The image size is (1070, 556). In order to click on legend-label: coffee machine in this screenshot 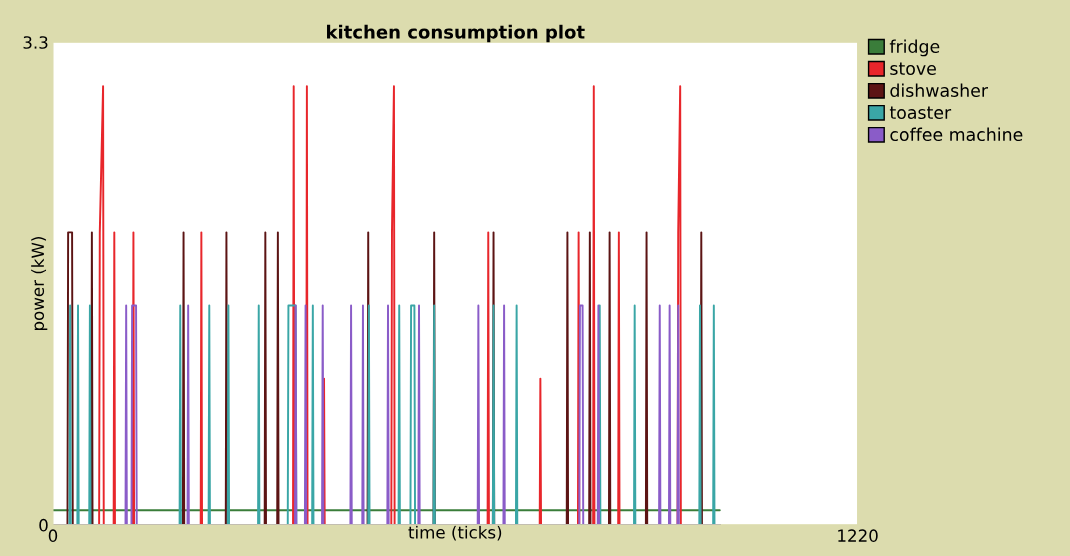, I will do `click(956, 134)`.